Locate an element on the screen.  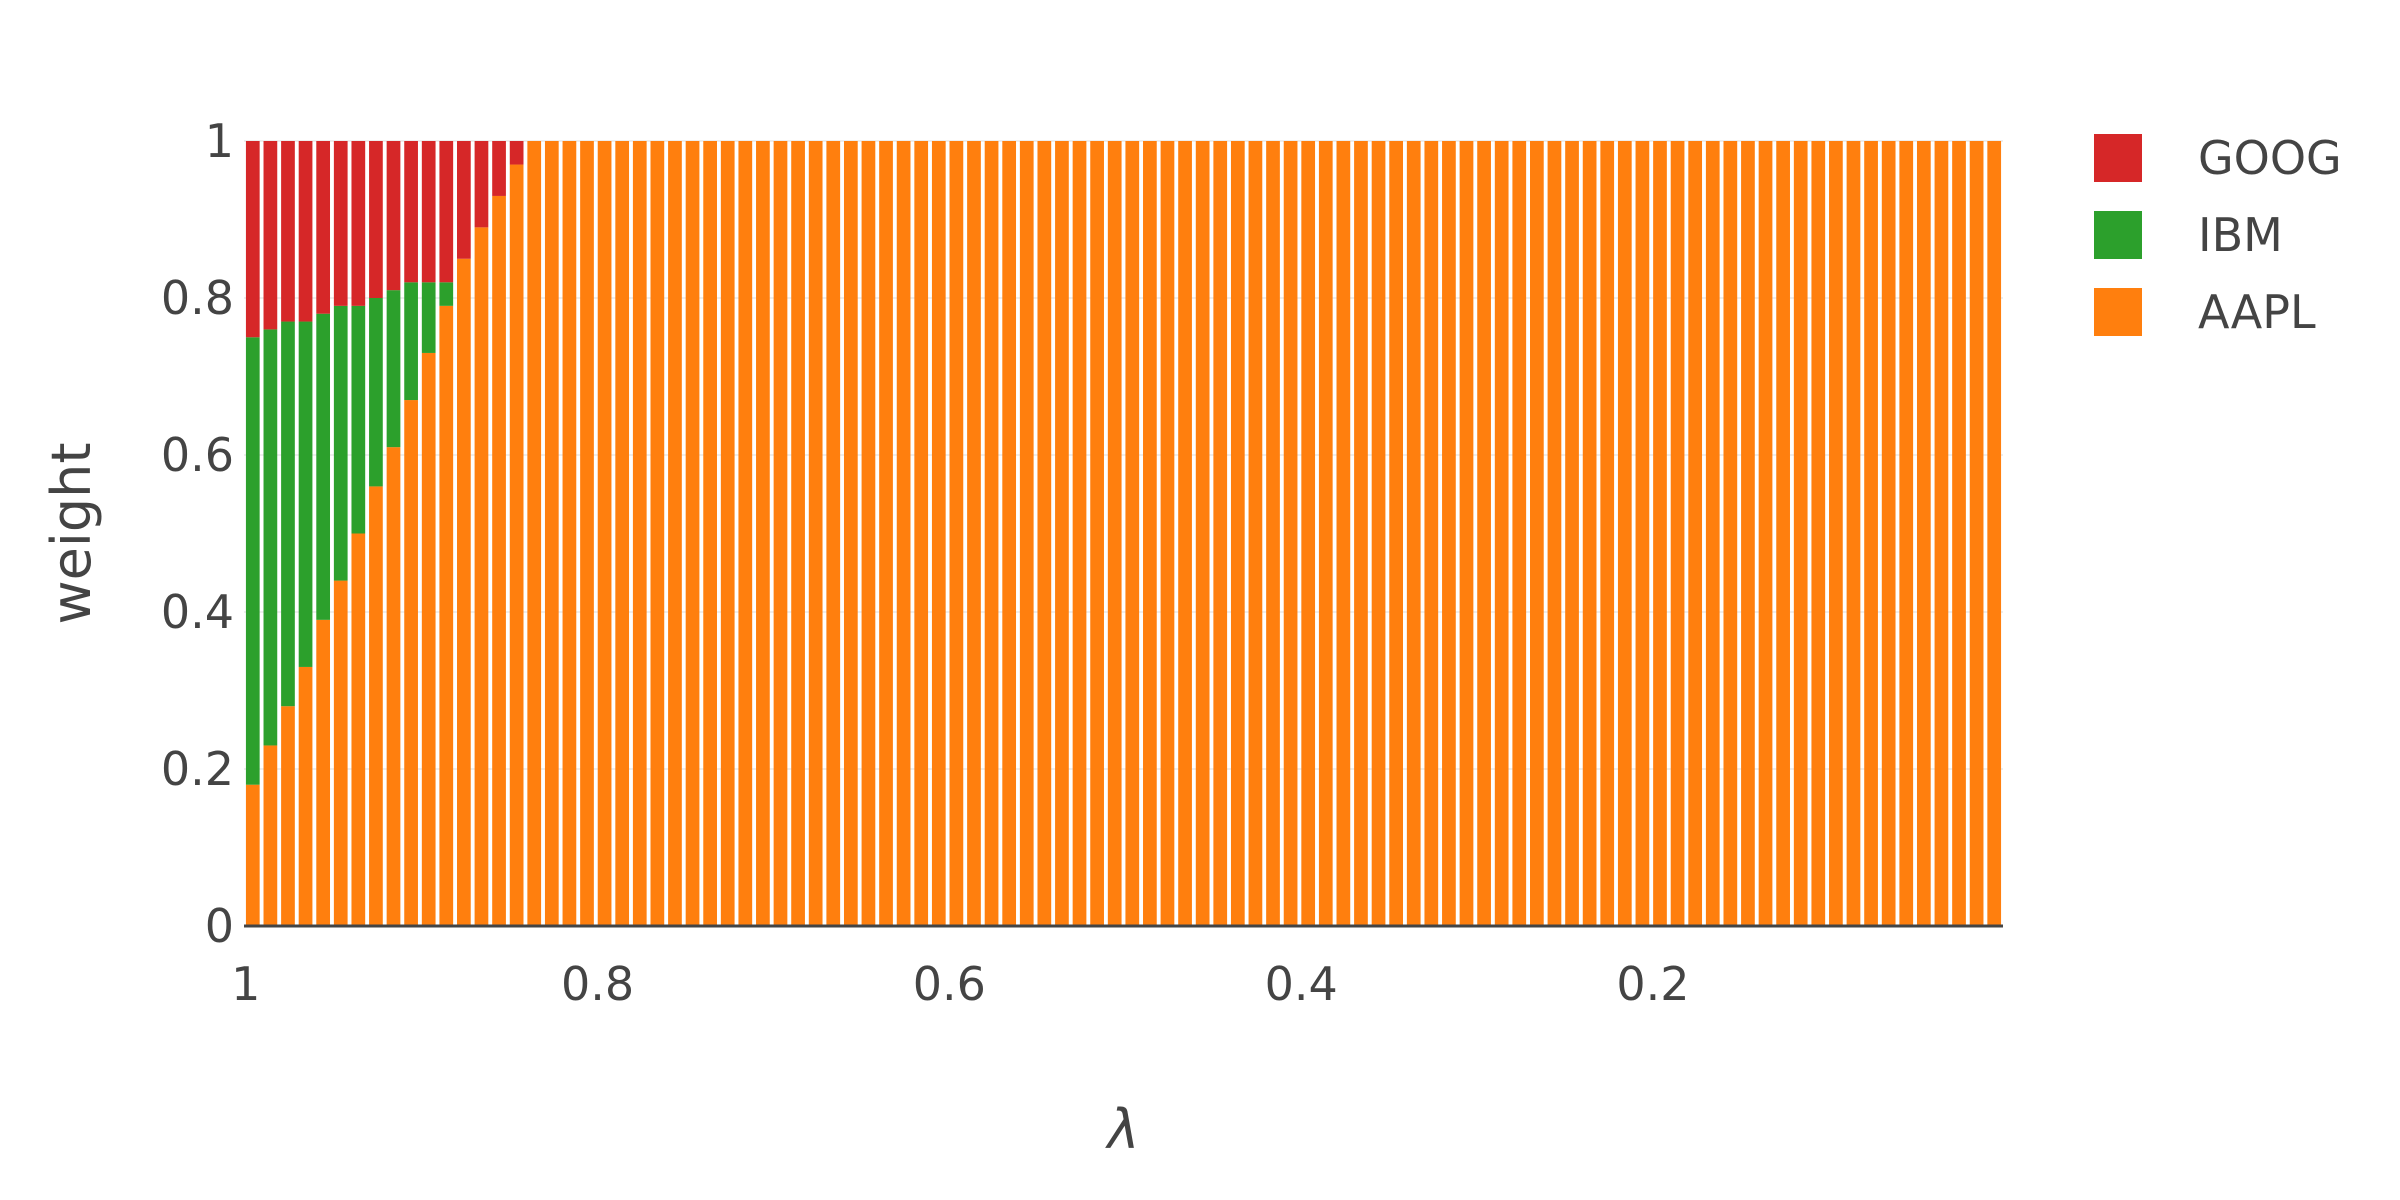
y-axis-title: weight is located at coordinates (71, 533).